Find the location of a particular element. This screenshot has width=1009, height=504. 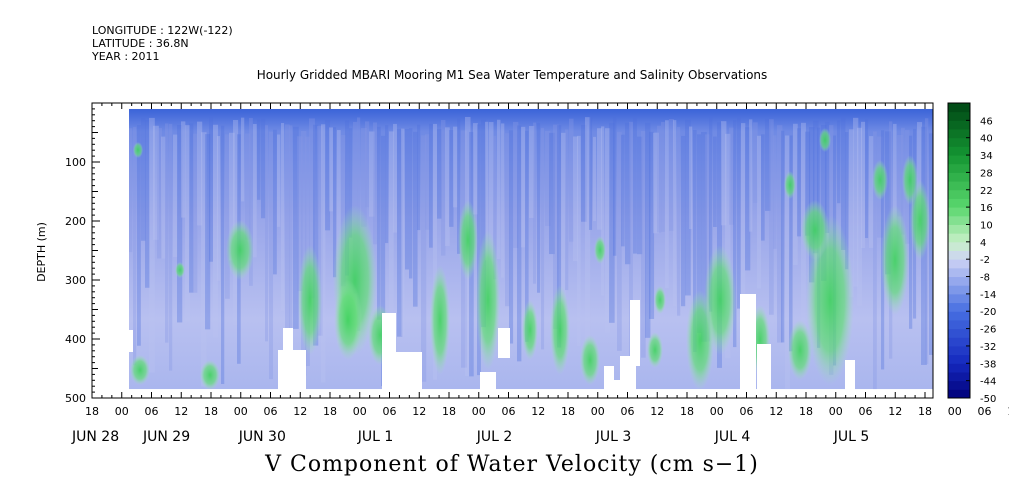

x-day-label: JUL 5 is located at coordinates (851, 437).